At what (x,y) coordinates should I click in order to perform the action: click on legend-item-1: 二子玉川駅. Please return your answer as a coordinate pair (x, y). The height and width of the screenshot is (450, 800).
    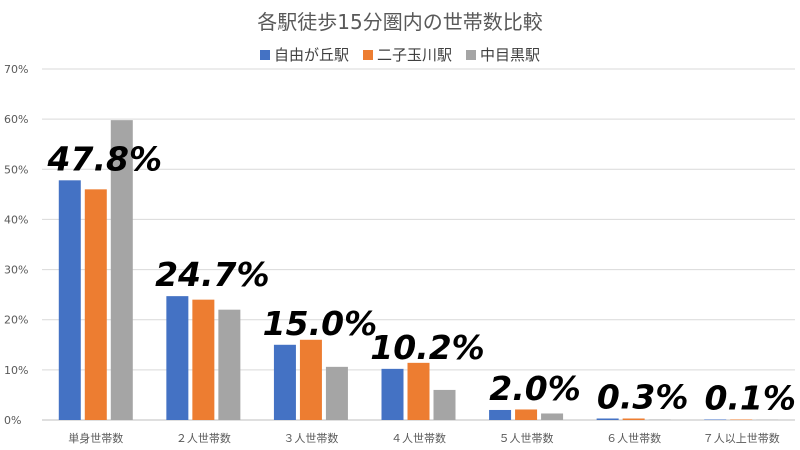
    Looking at the image, I should click on (407, 54).